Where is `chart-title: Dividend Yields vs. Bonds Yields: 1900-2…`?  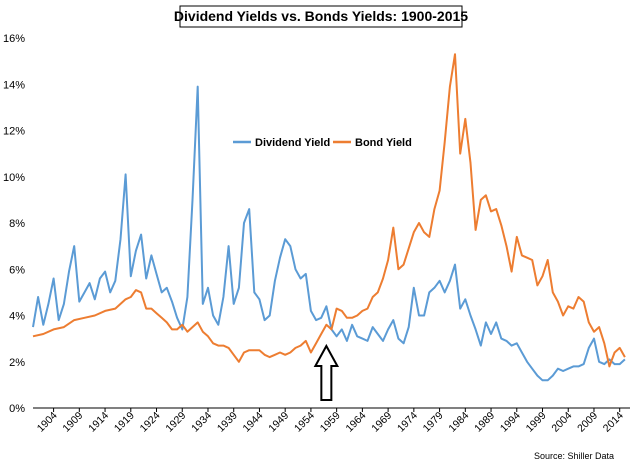
chart-title: Dividend Yields vs. Bonds Yields: 1900-2… is located at coordinates (321, 16).